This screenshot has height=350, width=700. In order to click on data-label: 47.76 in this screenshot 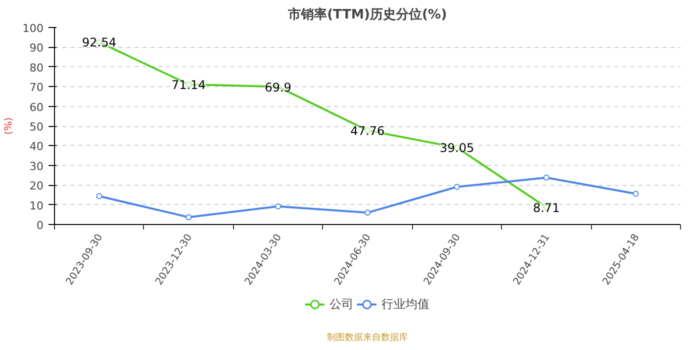, I will do `click(367, 131)`.